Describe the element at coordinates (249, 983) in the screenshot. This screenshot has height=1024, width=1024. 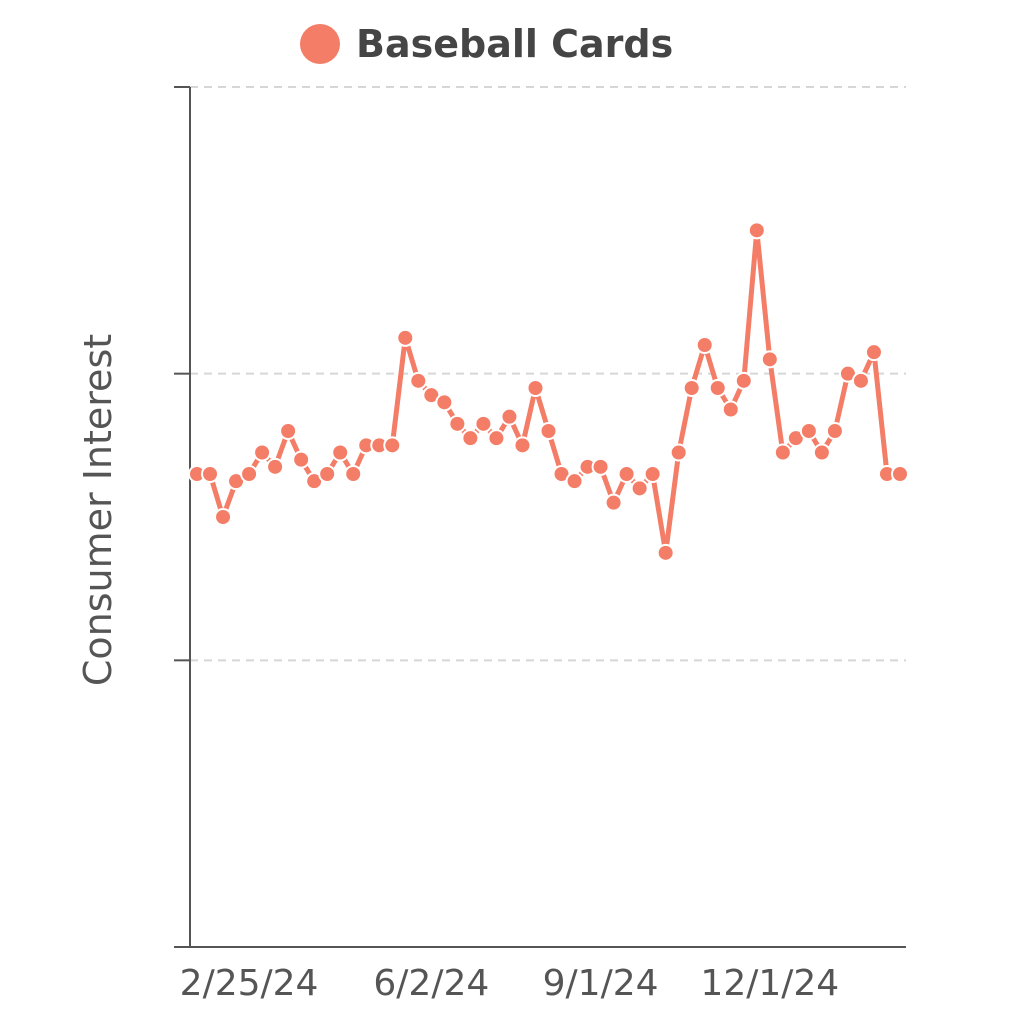
I see `x-tick-label: 2/25/24` at that location.